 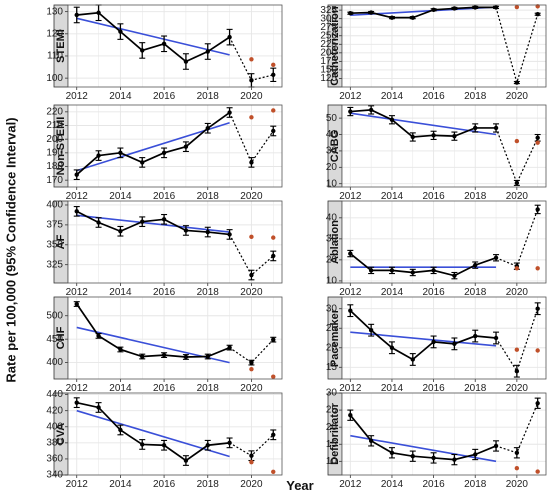 What do you see at coordinates (54, 442) in the screenshot?
I see `y-tick-label: 380` at bounding box center [54, 442].